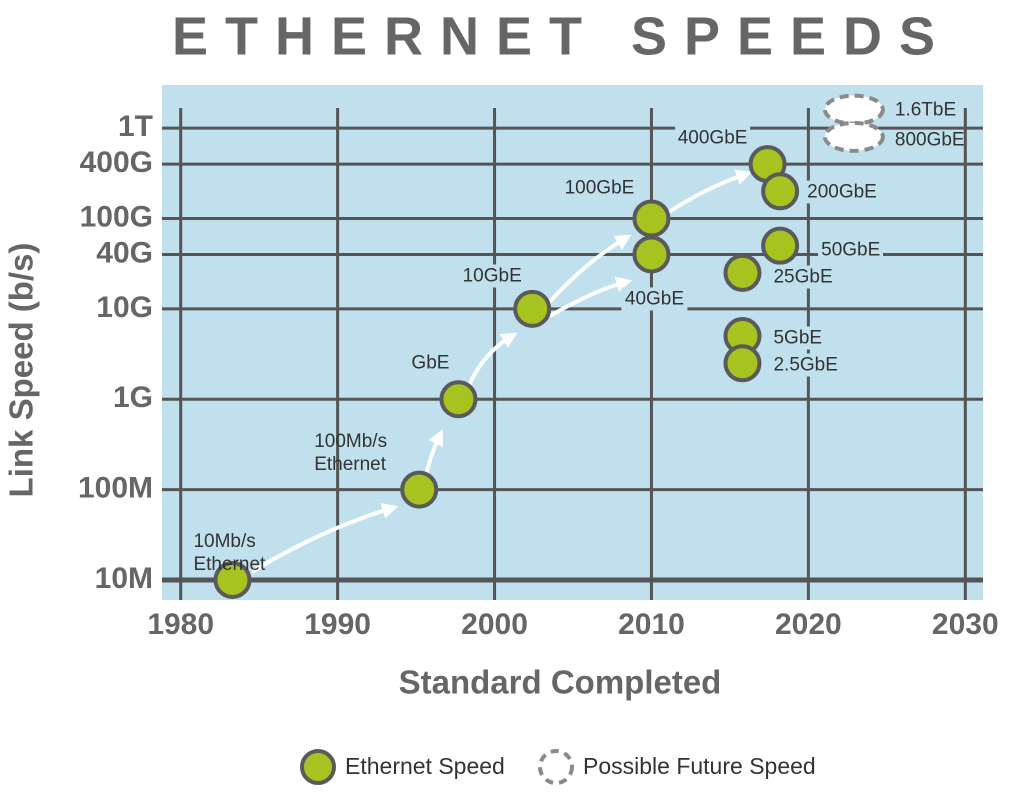  Describe the element at coordinates (430, 363) in the screenshot. I see `point-label: GbE` at that location.